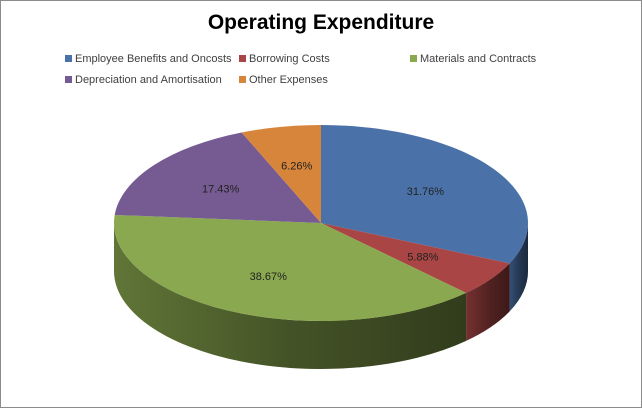 The height and width of the screenshot is (408, 642). What do you see at coordinates (153, 59) in the screenshot?
I see `legend-label-employee-benefits: Employee Benefits and Oncosts` at bounding box center [153, 59].